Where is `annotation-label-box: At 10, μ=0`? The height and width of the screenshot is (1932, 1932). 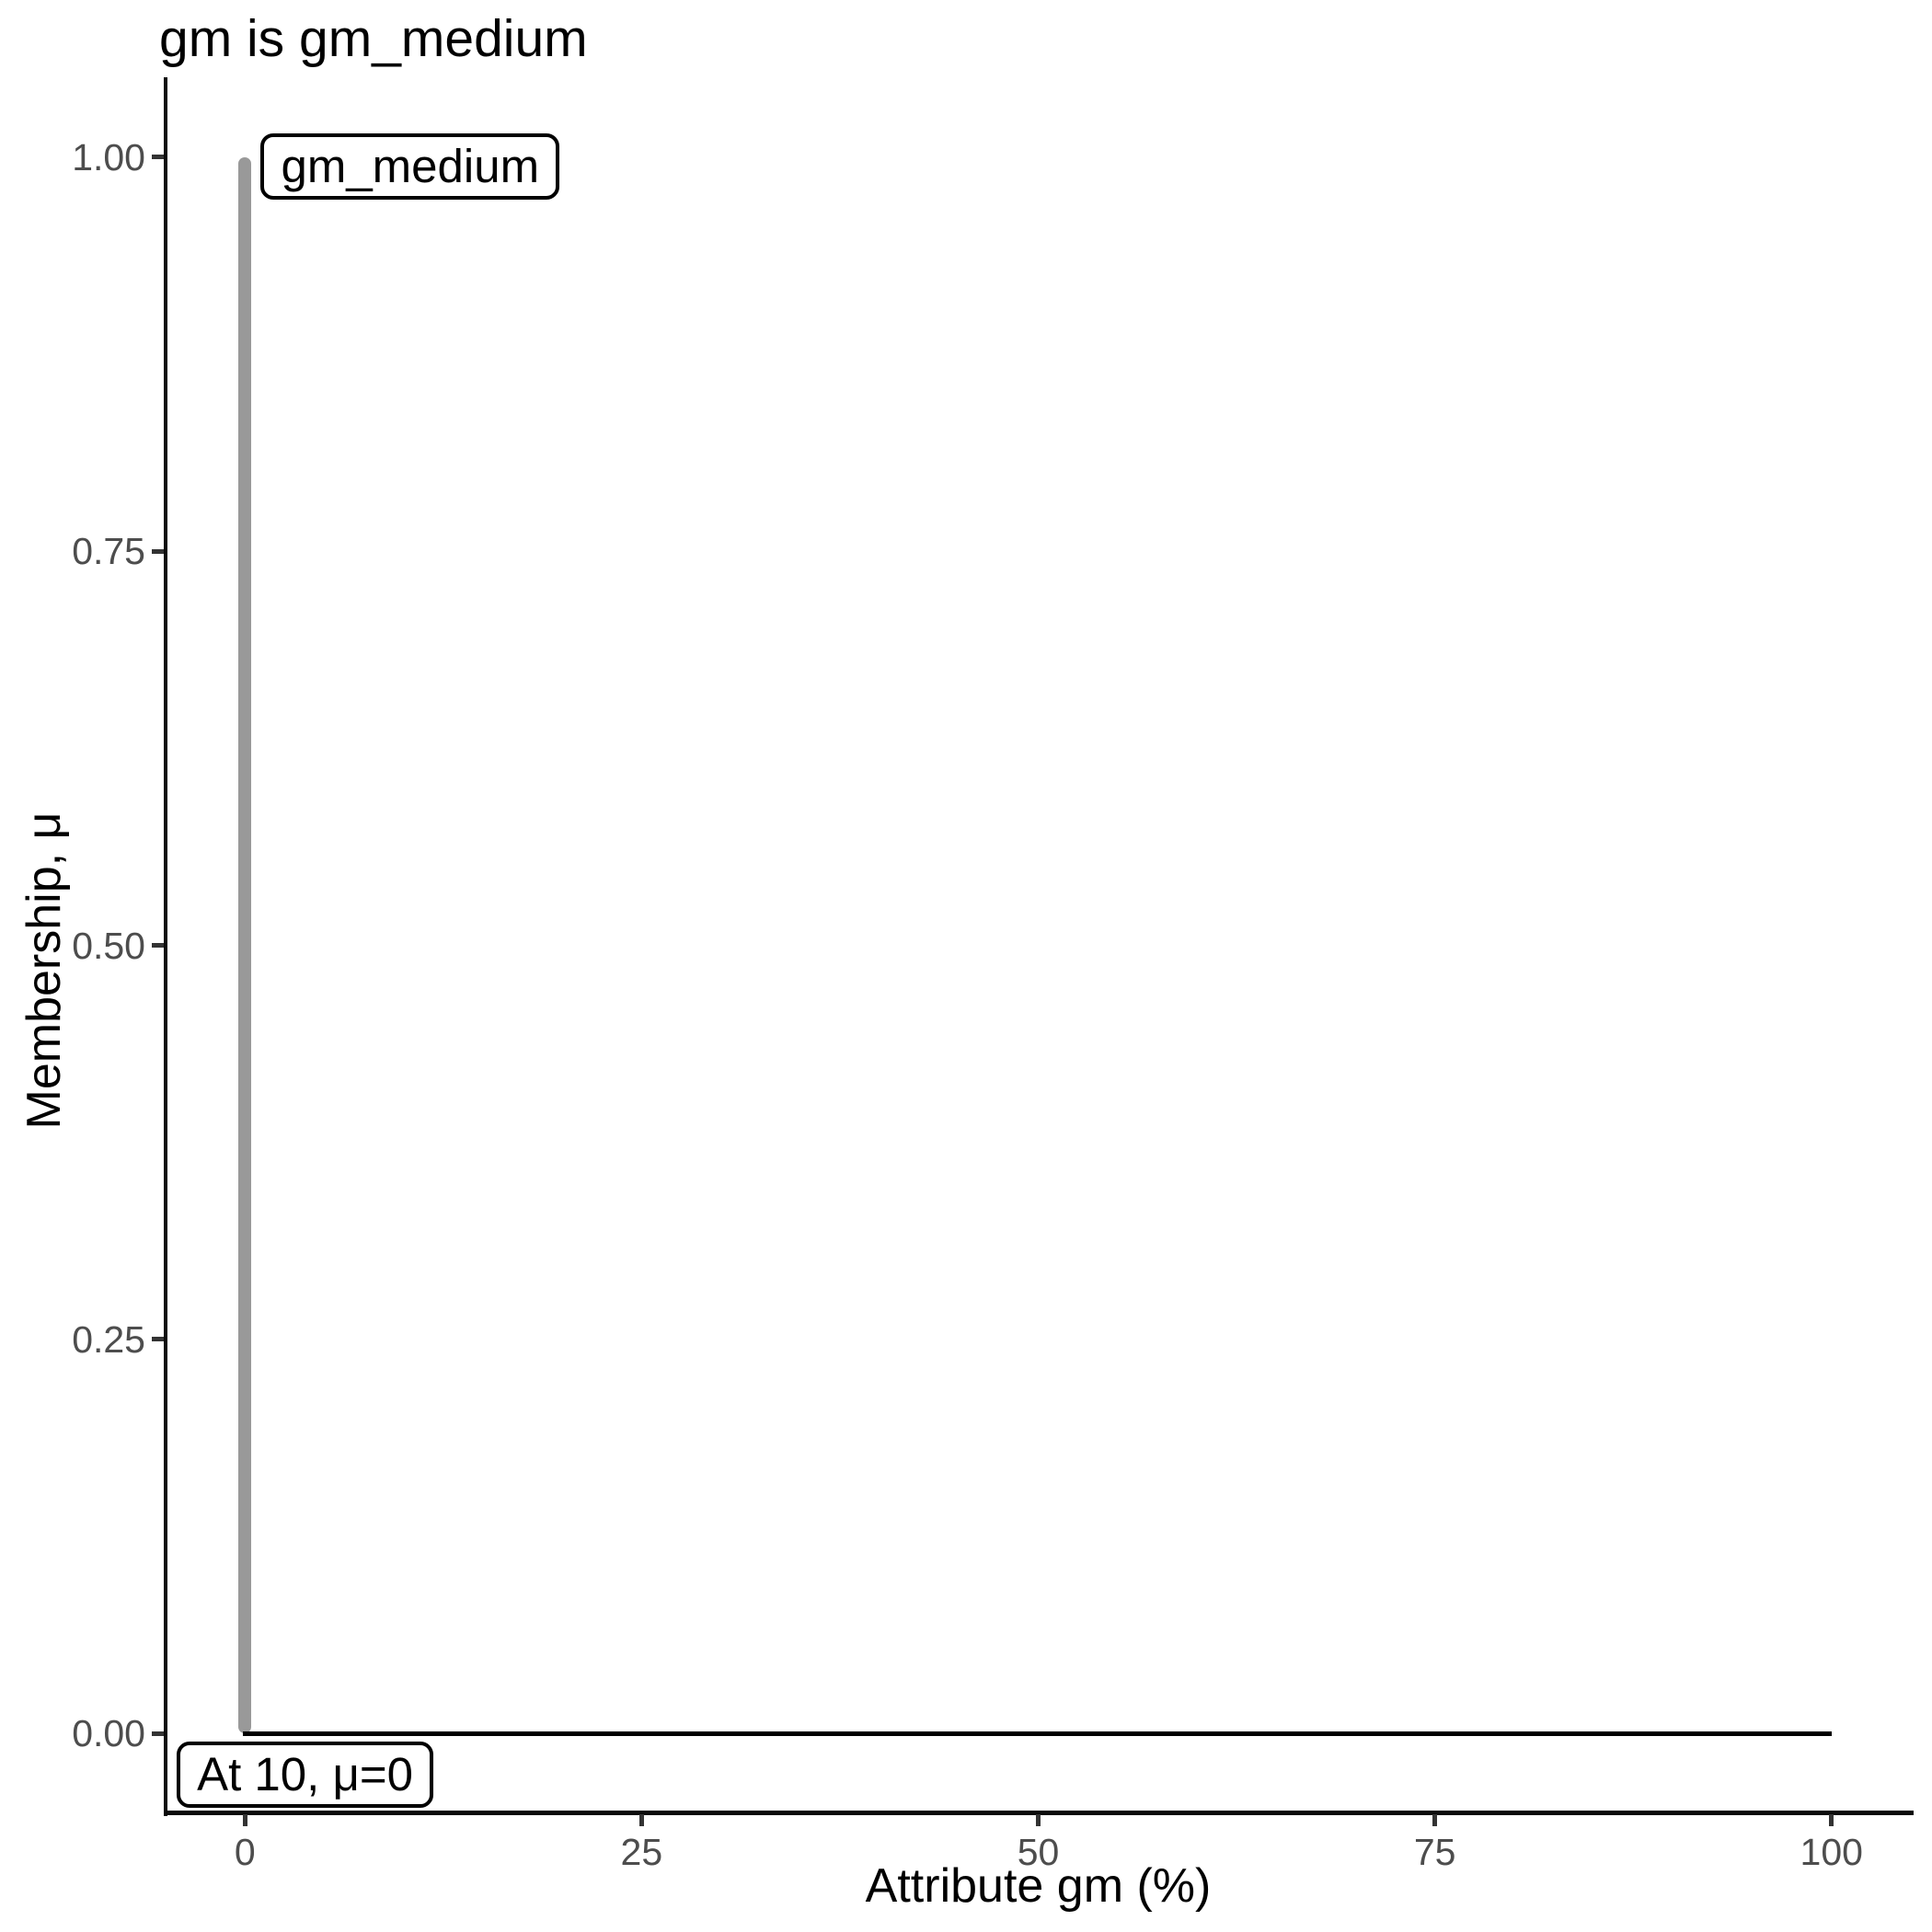 annotation-label-box: At 10, μ=0 is located at coordinates (305, 1774).